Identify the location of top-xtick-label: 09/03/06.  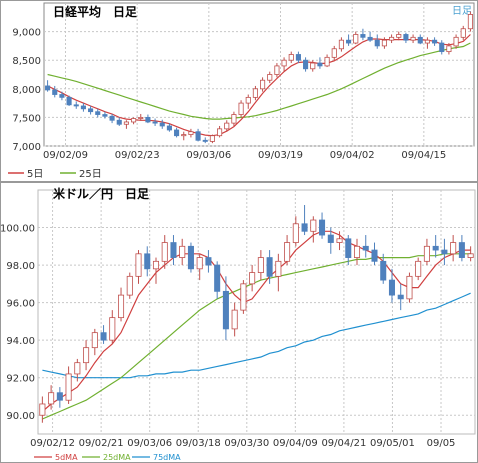
(208, 155).